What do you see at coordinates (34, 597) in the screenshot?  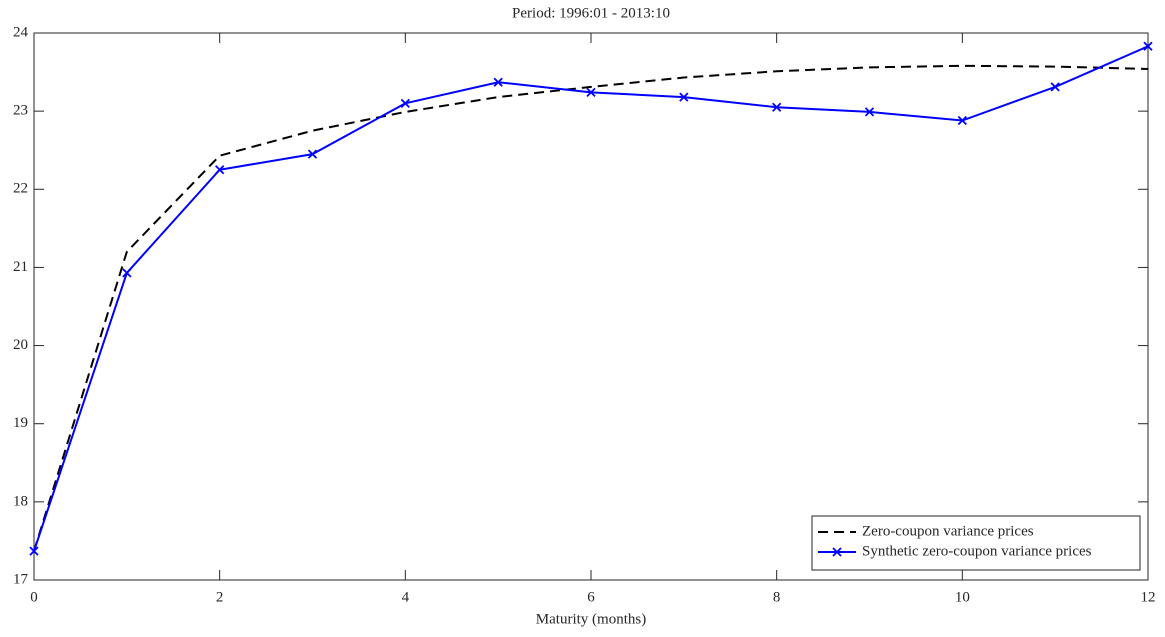 I see `x-tick-label: 0` at bounding box center [34, 597].